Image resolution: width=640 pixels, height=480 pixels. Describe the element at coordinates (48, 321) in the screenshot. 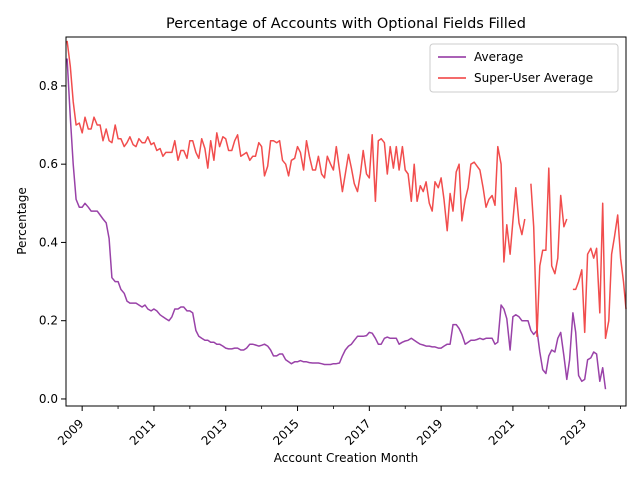

I see `y-tick-label: 0.2` at that location.